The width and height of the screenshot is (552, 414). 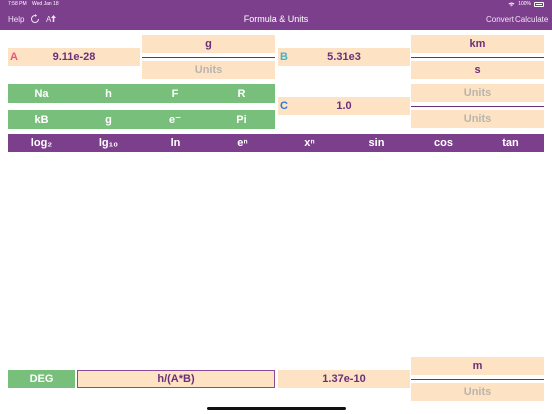 I want to click on var-c-unit-denominator: Units, so click(x=477, y=119).